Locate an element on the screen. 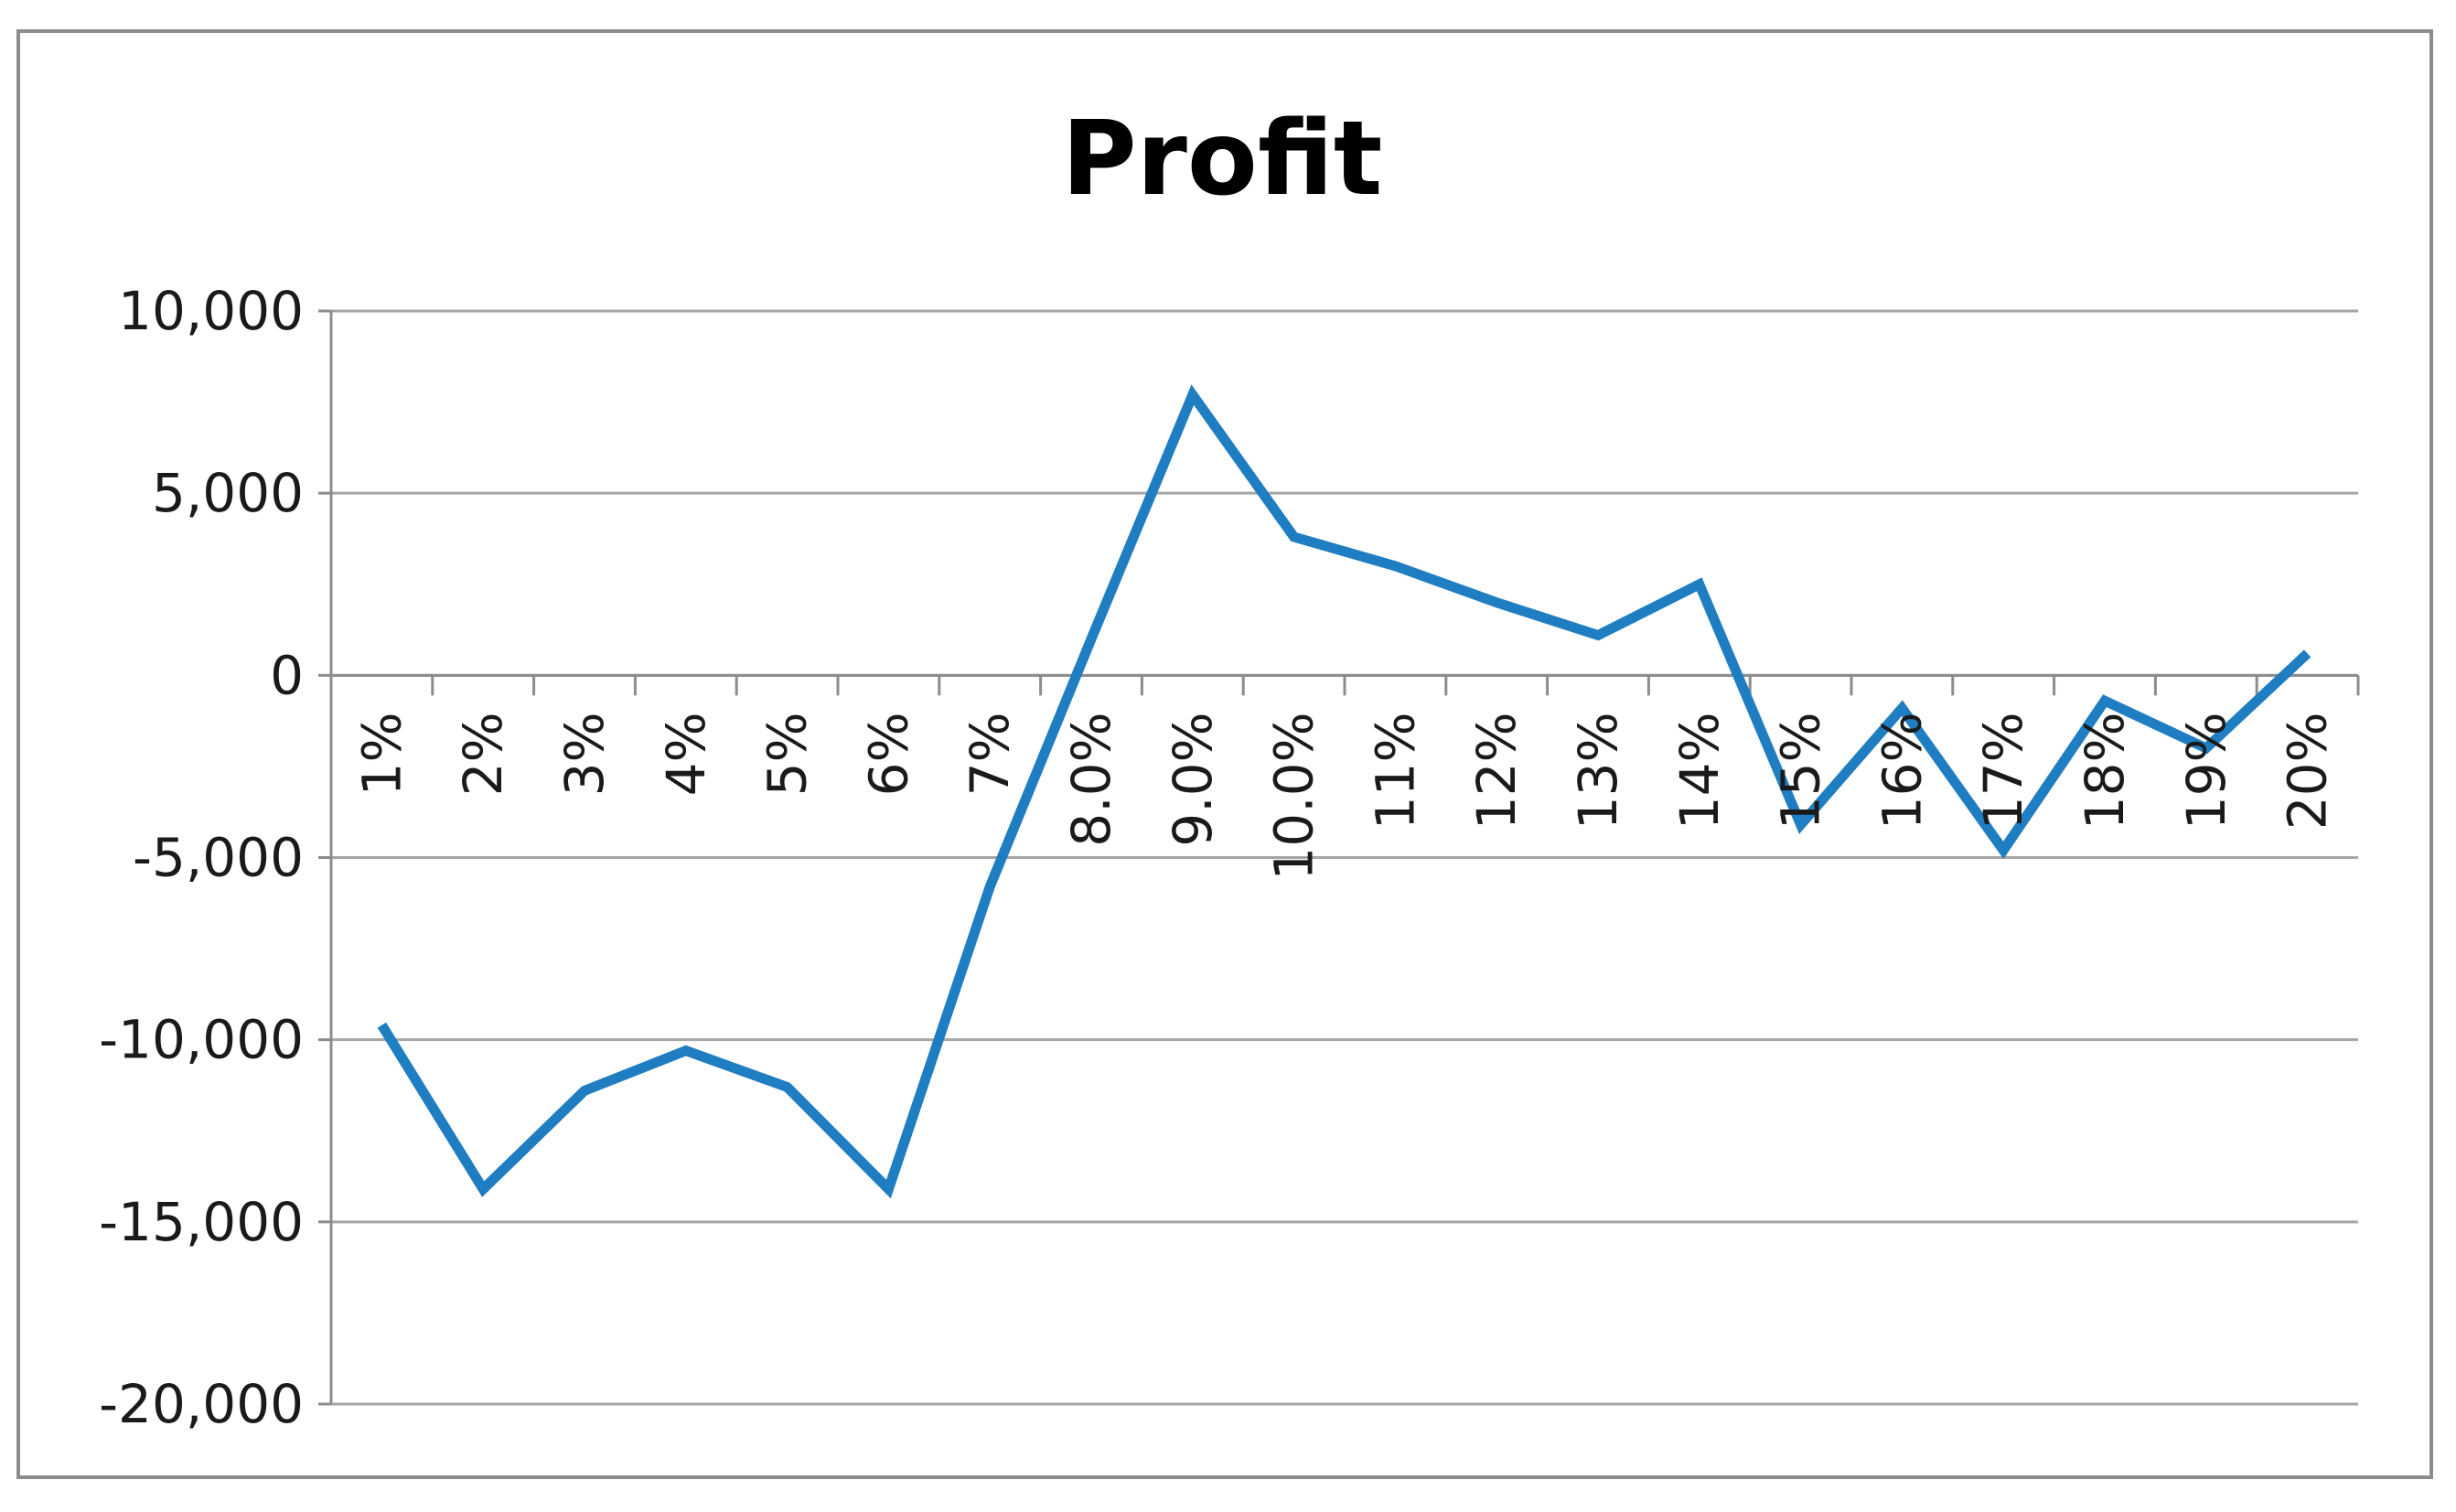  y-tick-label: -5,000 is located at coordinates (219, 858).